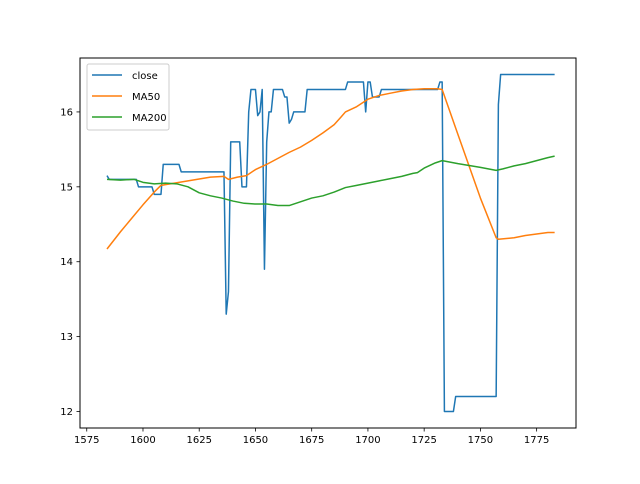 The image size is (640, 484). What do you see at coordinates (255, 440) in the screenshot?
I see `x-tick-label: 1650` at bounding box center [255, 440].